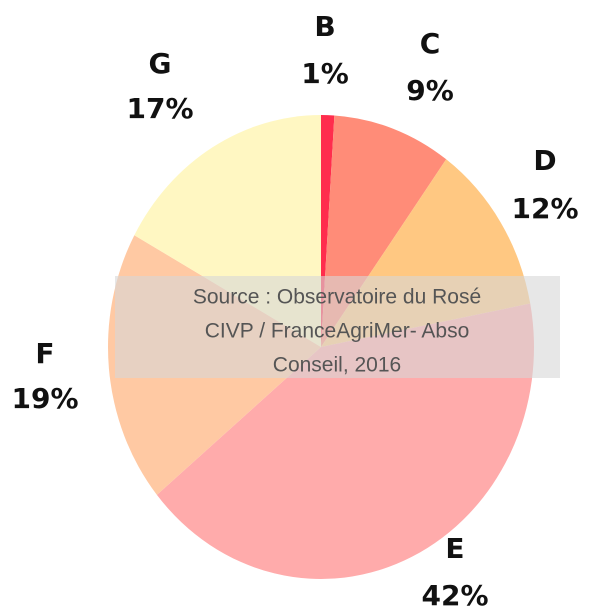  I want to click on value-label: 12%, so click(544, 208).